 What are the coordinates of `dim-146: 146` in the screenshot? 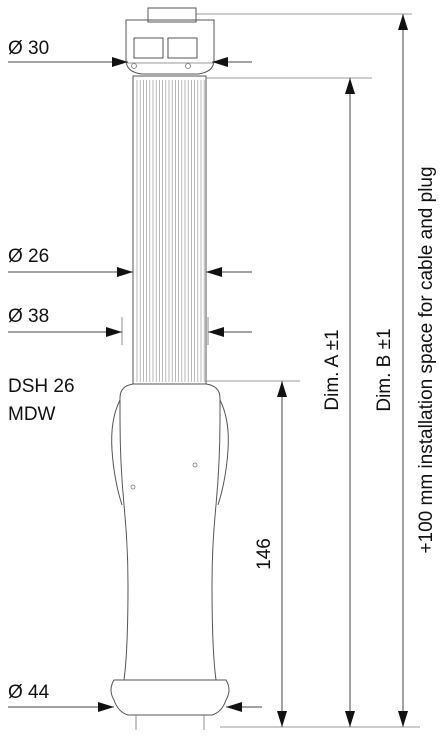 It's located at (270, 554).